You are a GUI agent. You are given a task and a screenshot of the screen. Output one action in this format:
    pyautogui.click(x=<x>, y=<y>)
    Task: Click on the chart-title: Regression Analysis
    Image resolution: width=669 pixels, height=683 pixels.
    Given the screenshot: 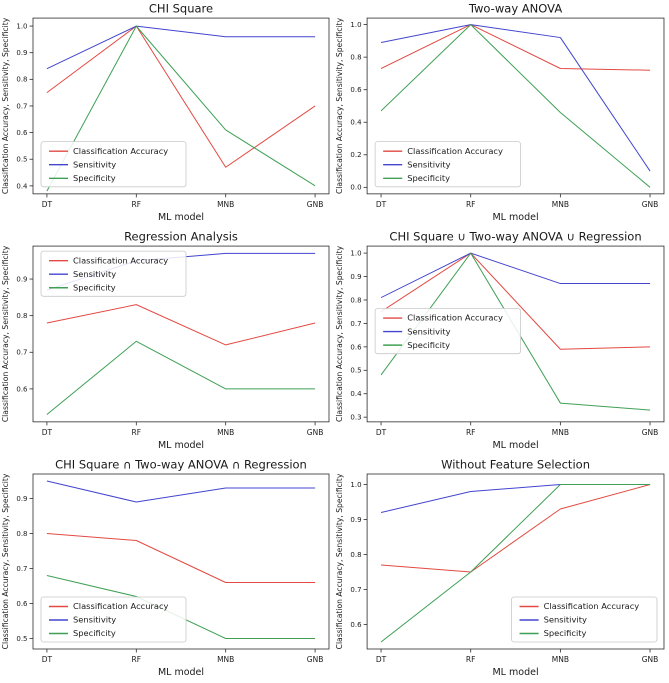 What is the action you would take?
    pyautogui.click(x=181, y=237)
    